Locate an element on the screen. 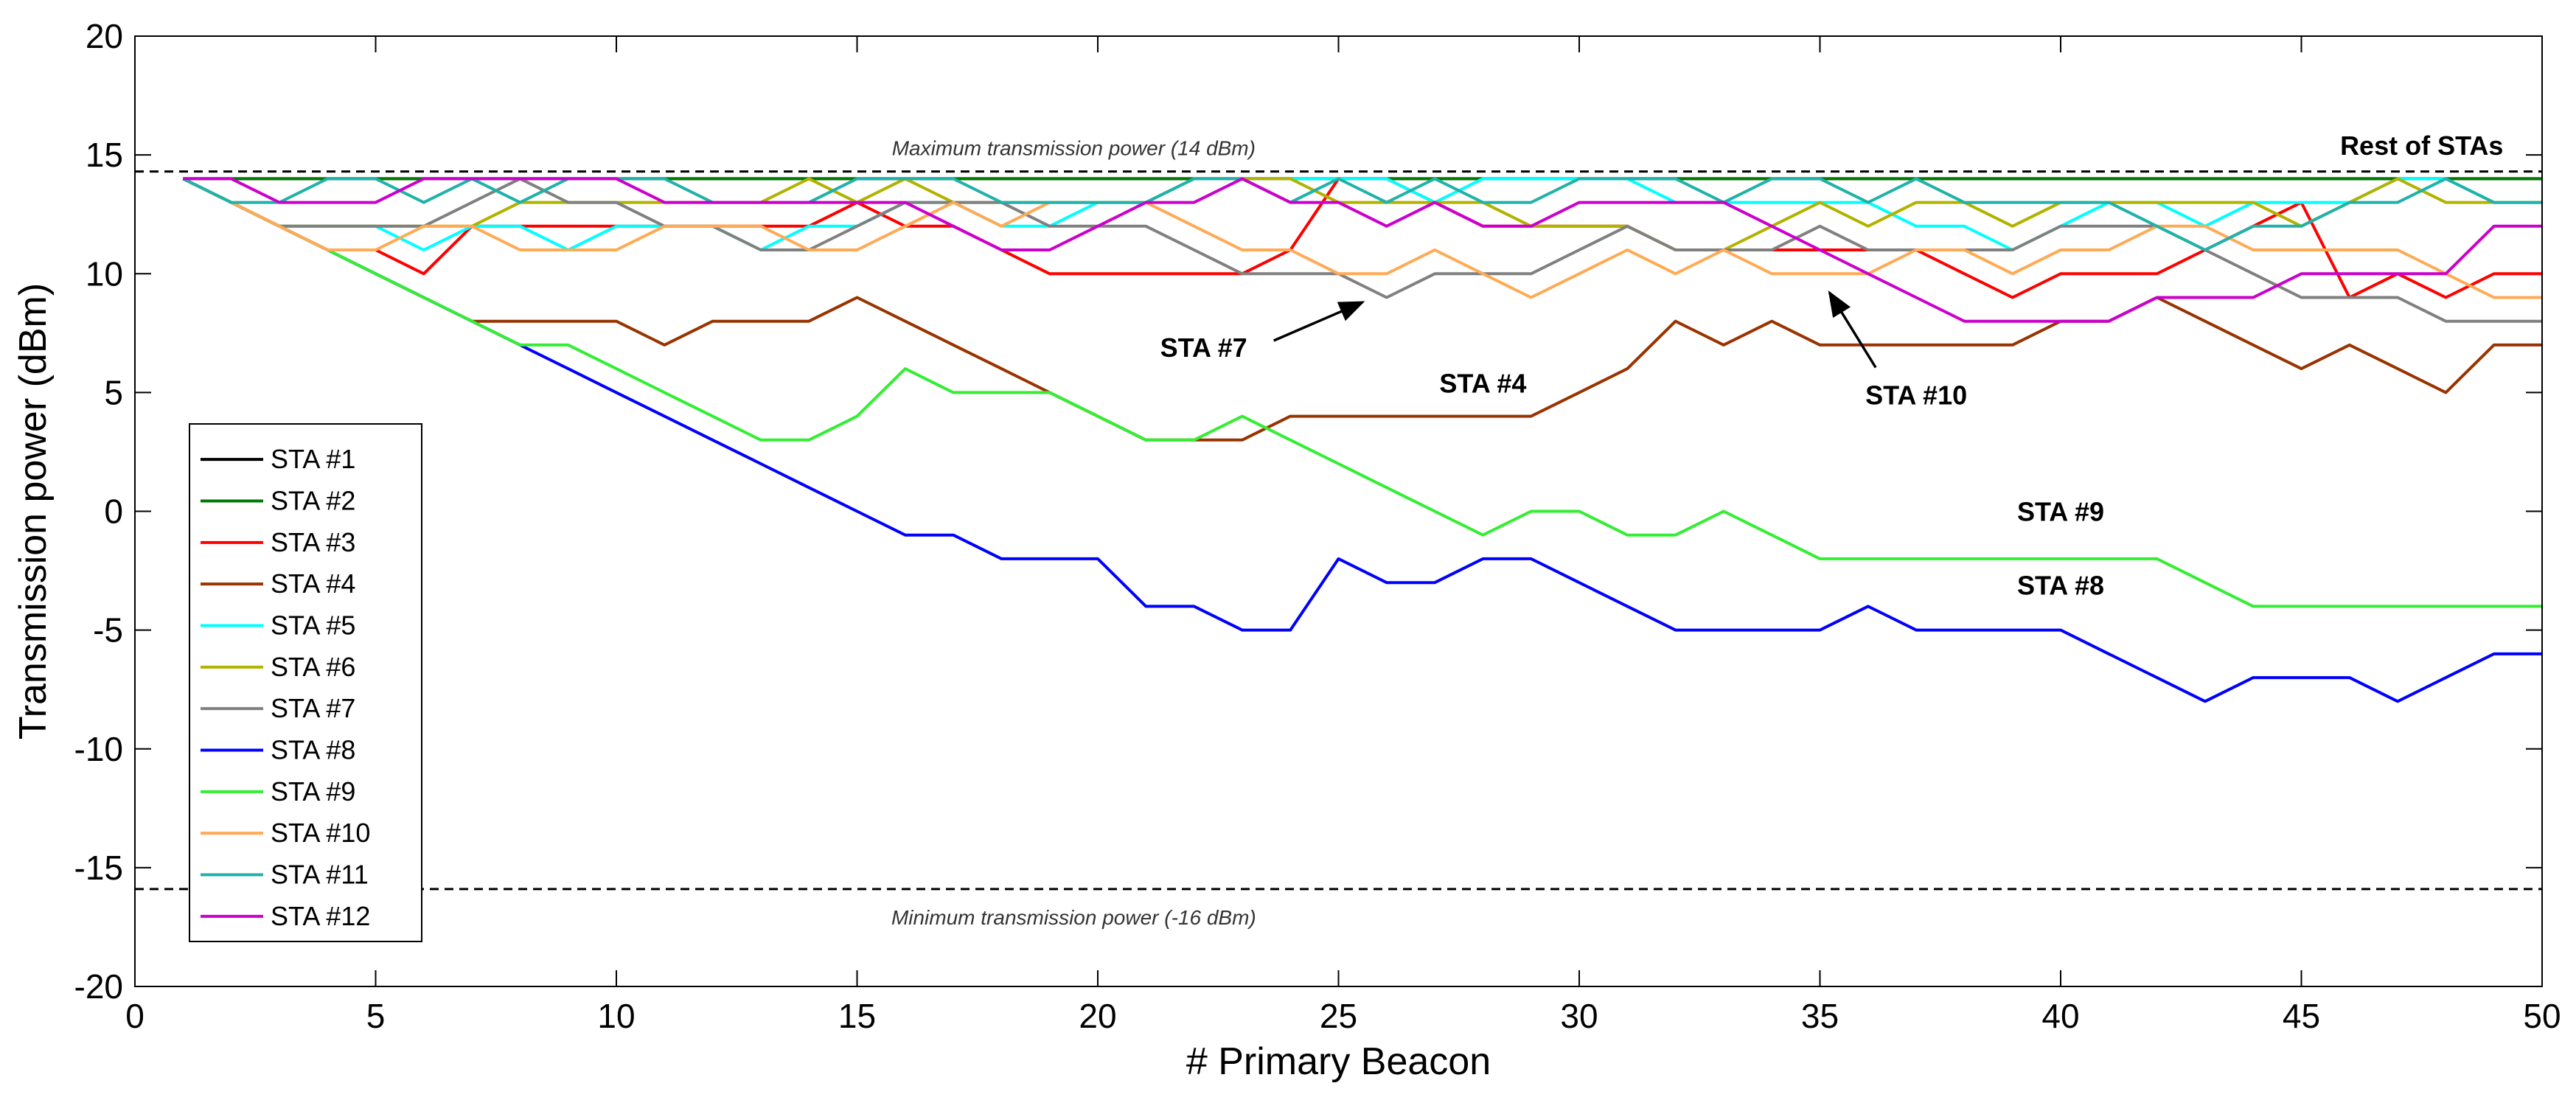 The height and width of the screenshot is (1100, 2576). legend-label-sta-1: STA #1 is located at coordinates (313, 459).